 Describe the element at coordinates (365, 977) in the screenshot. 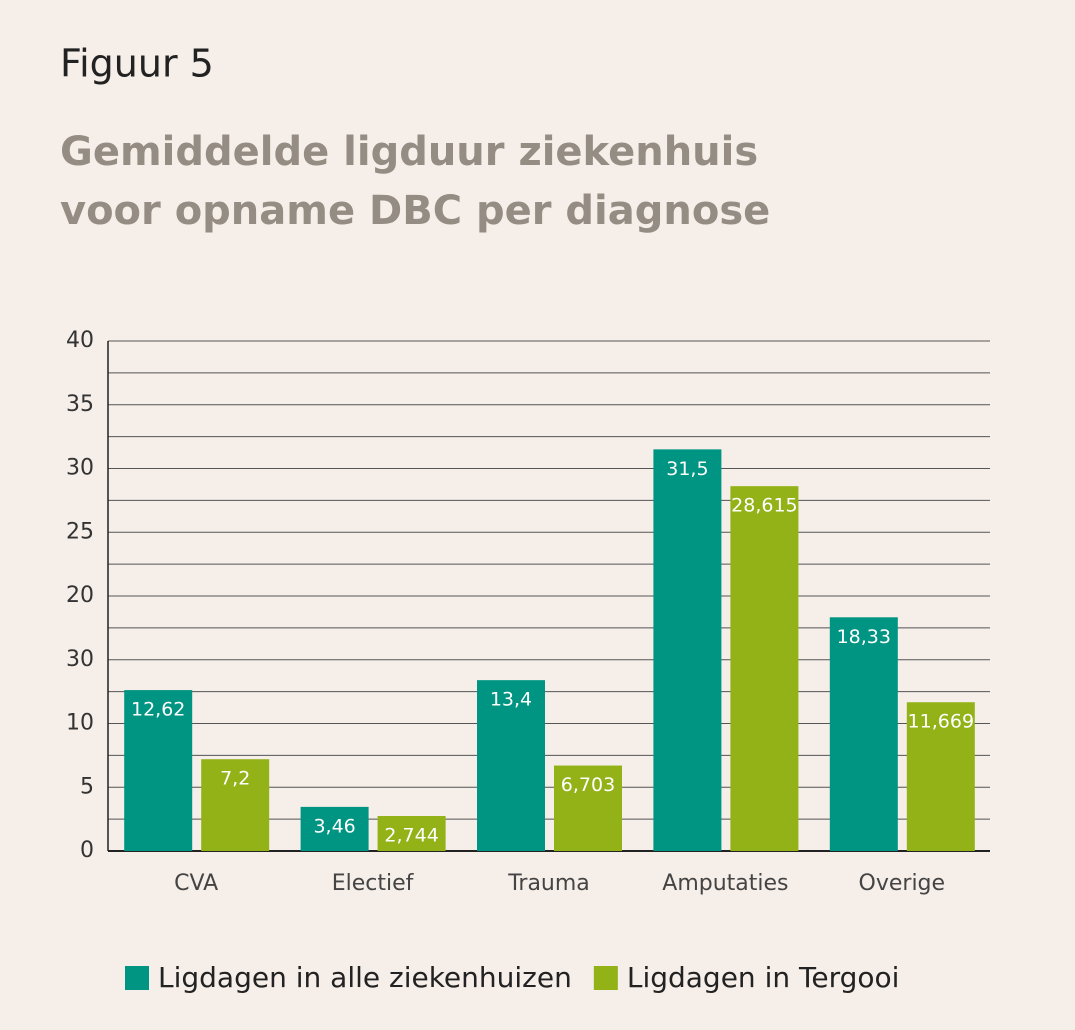

I see `legend-label: Ligdagen in alle ziekenhuizen` at that location.